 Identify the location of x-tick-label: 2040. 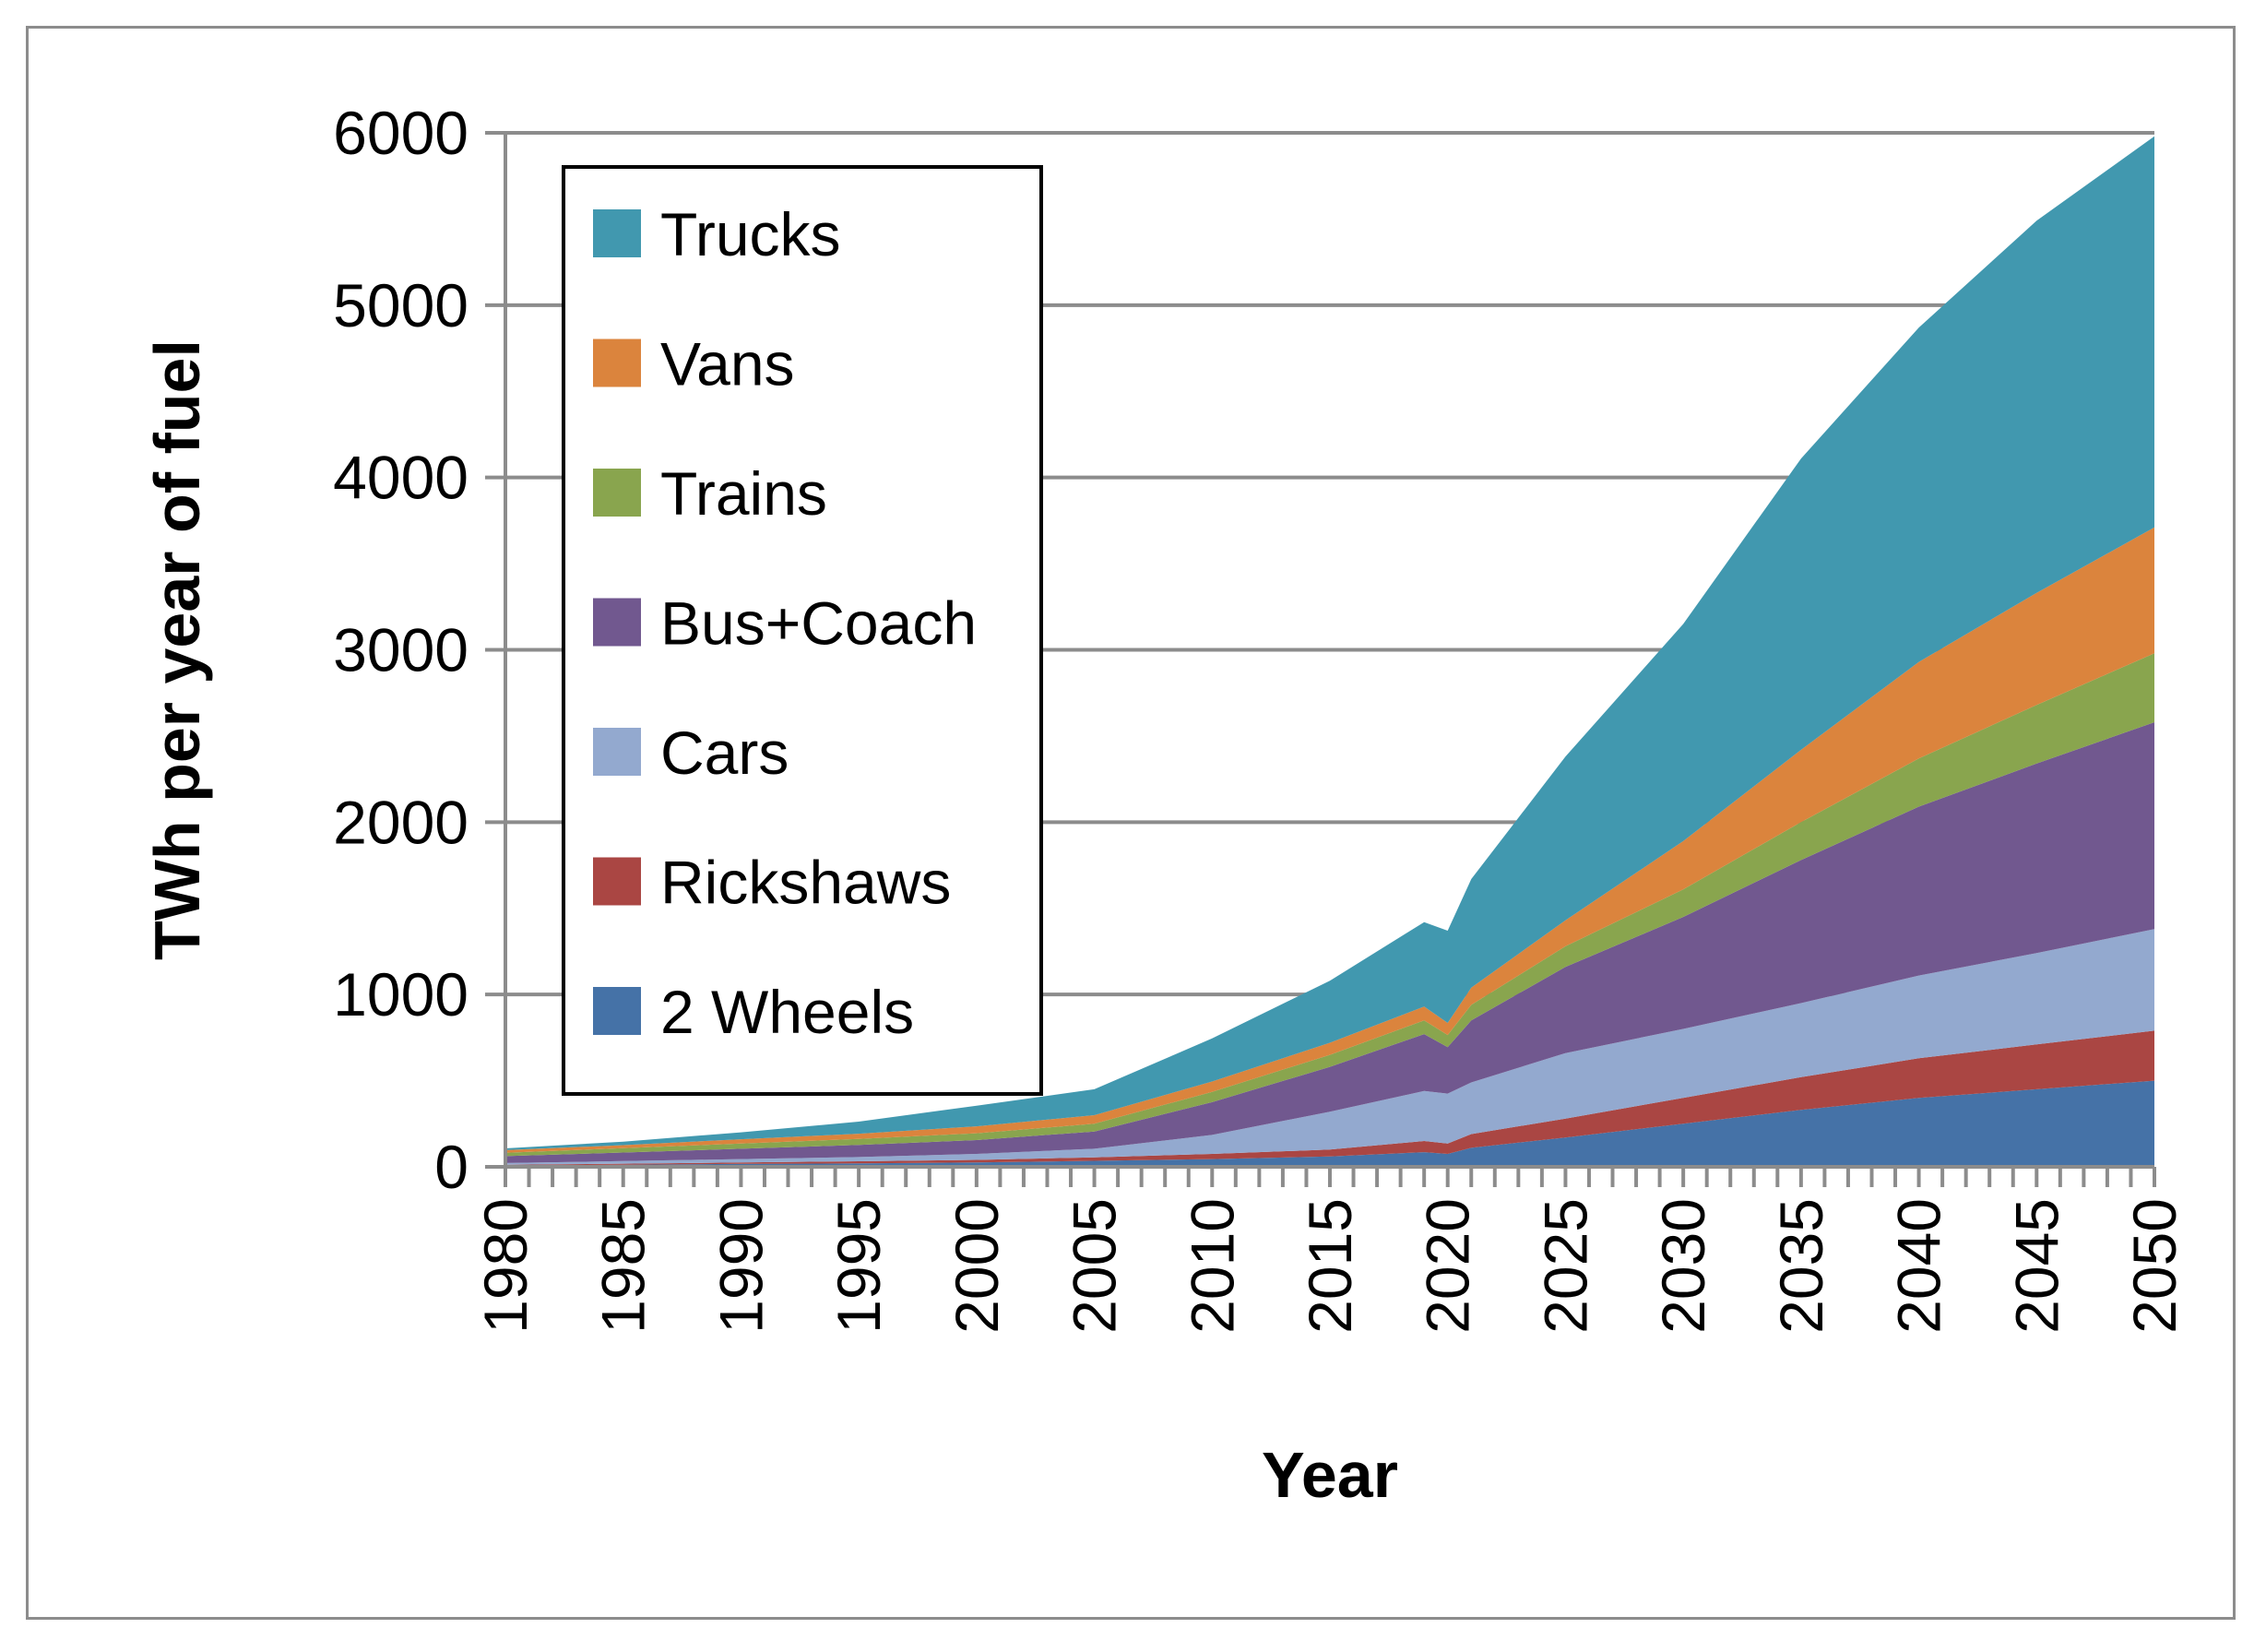
(1919, 1266).